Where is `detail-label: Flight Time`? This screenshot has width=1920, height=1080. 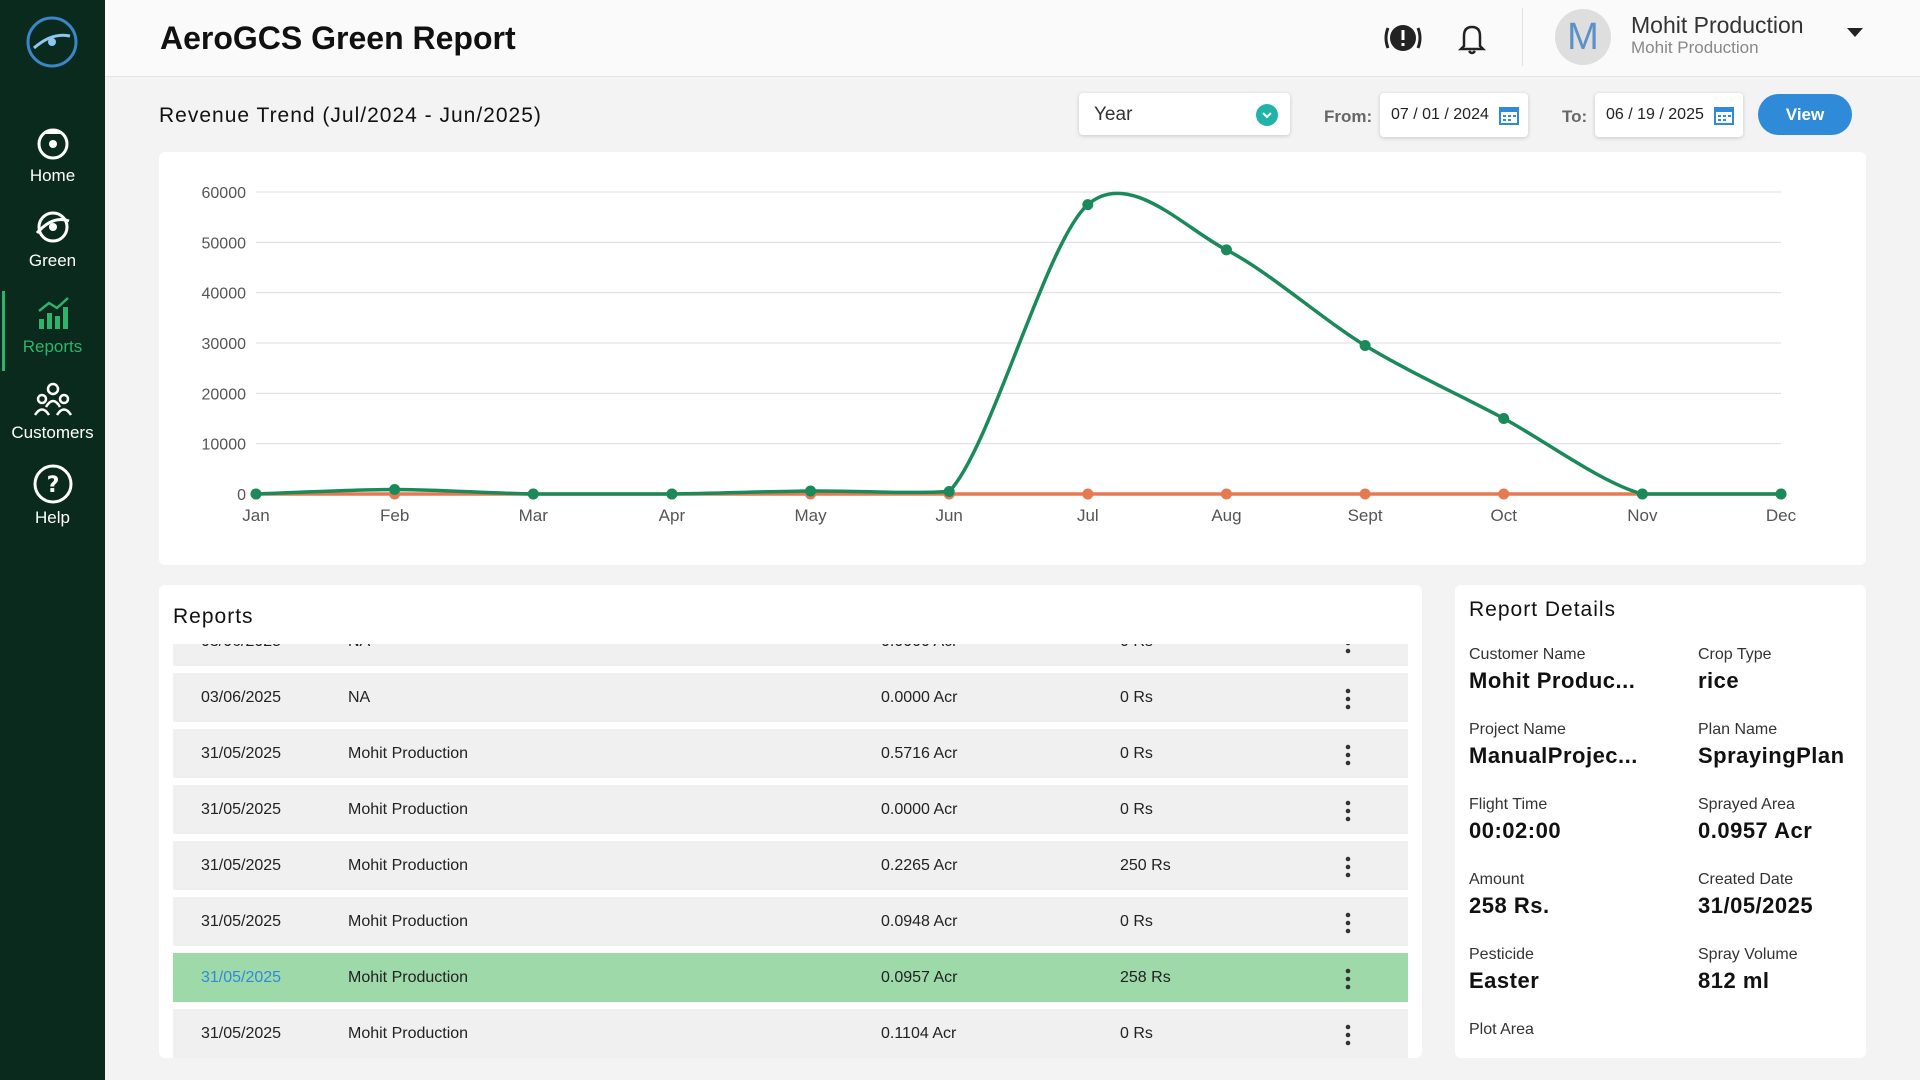 detail-label: Flight Time is located at coordinates (1508, 804).